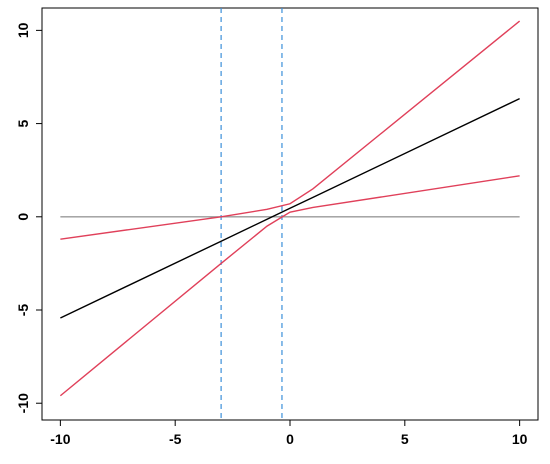 This screenshot has height=464, width=550. I want to click on x-tick-label: 5, so click(405, 439).